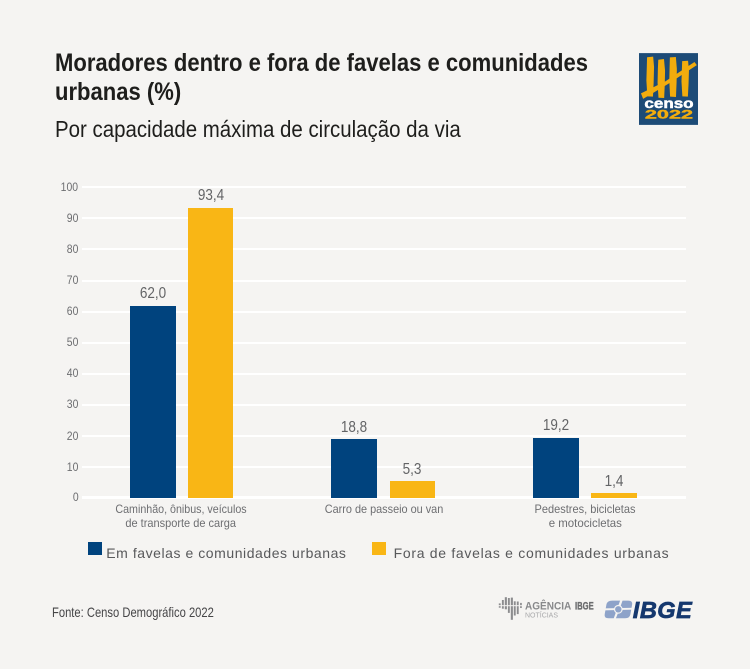 The width and height of the screenshot is (750, 669). Describe the element at coordinates (548, 606) in the screenshot. I see `svg-text: AGÊNCIA` at that location.